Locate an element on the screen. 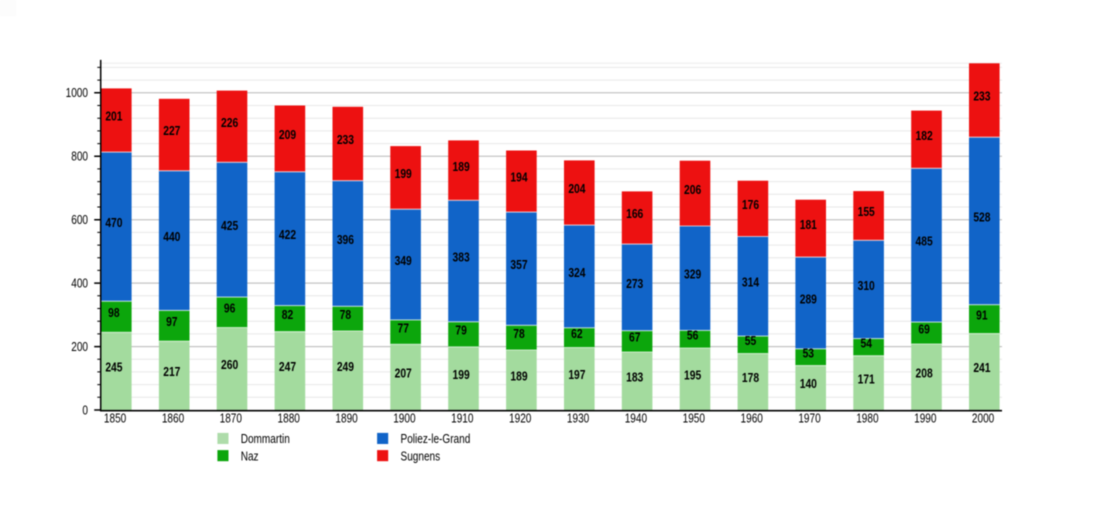 Image resolution: width=1100 pixels, height=505 pixels. svg-text: 1910 is located at coordinates (462, 418).